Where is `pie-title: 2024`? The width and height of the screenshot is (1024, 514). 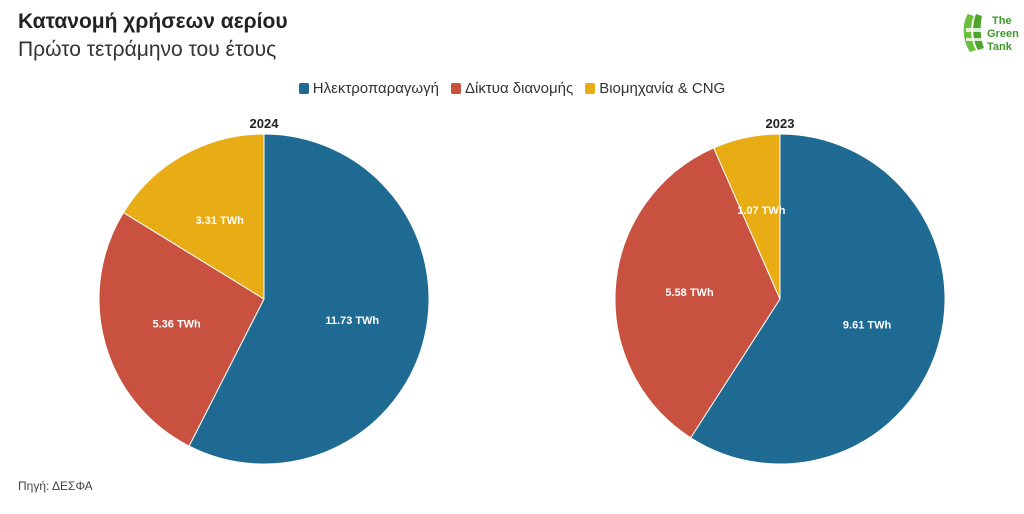
pie-title: 2024 is located at coordinates (265, 123).